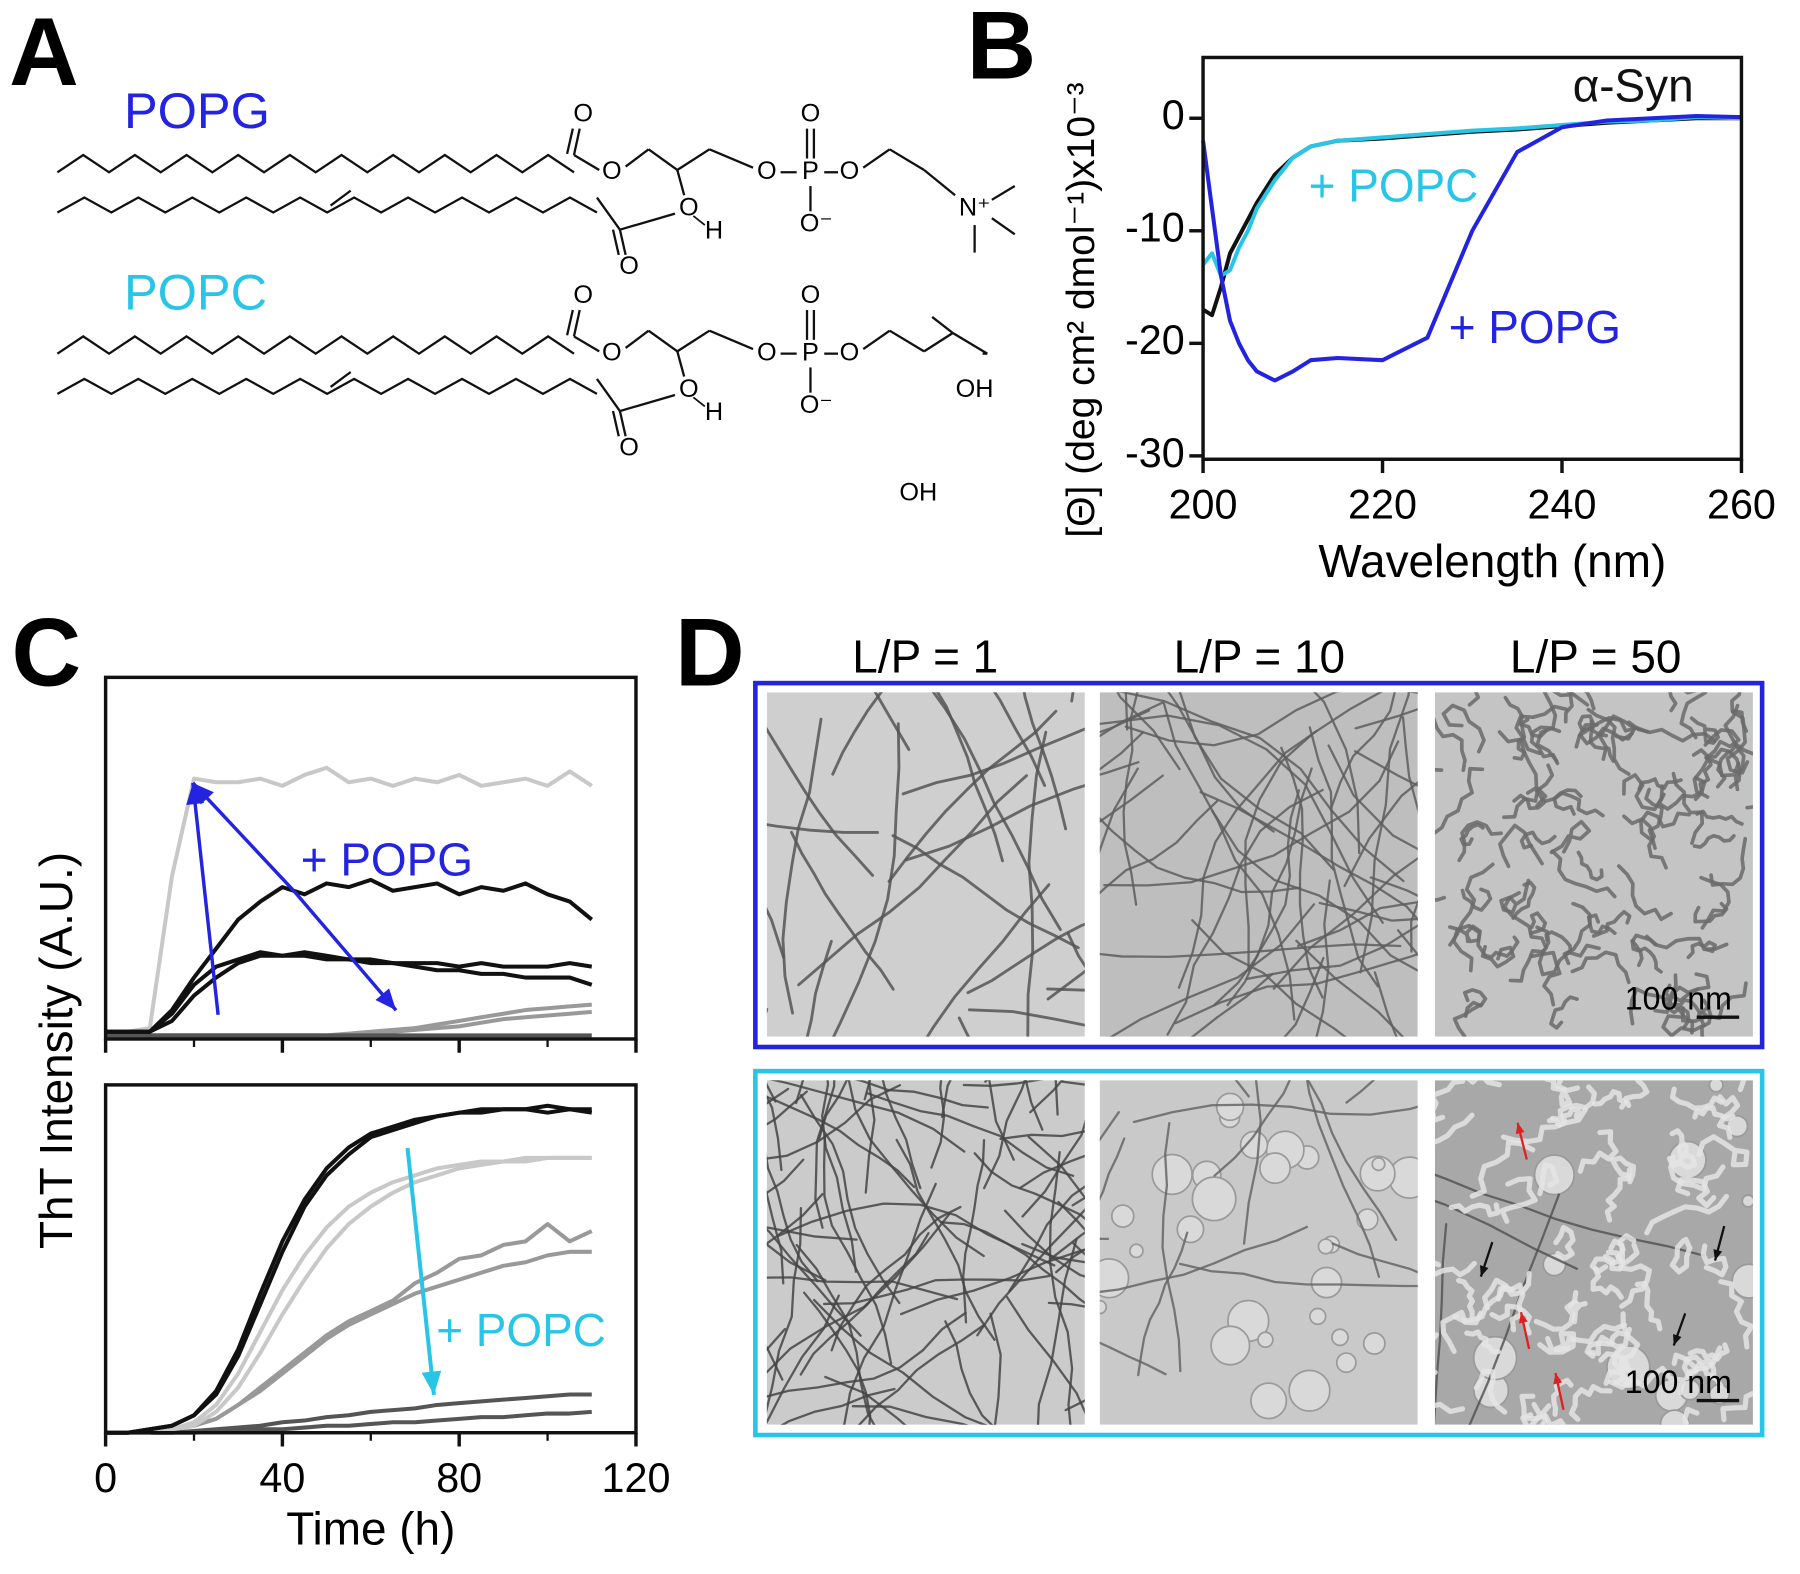 The image size is (1800, 1574). What do you see at coordinates (816, 224) in the screenshot?
I see `atom-label: O⁻` at bounding box center [816, 224].